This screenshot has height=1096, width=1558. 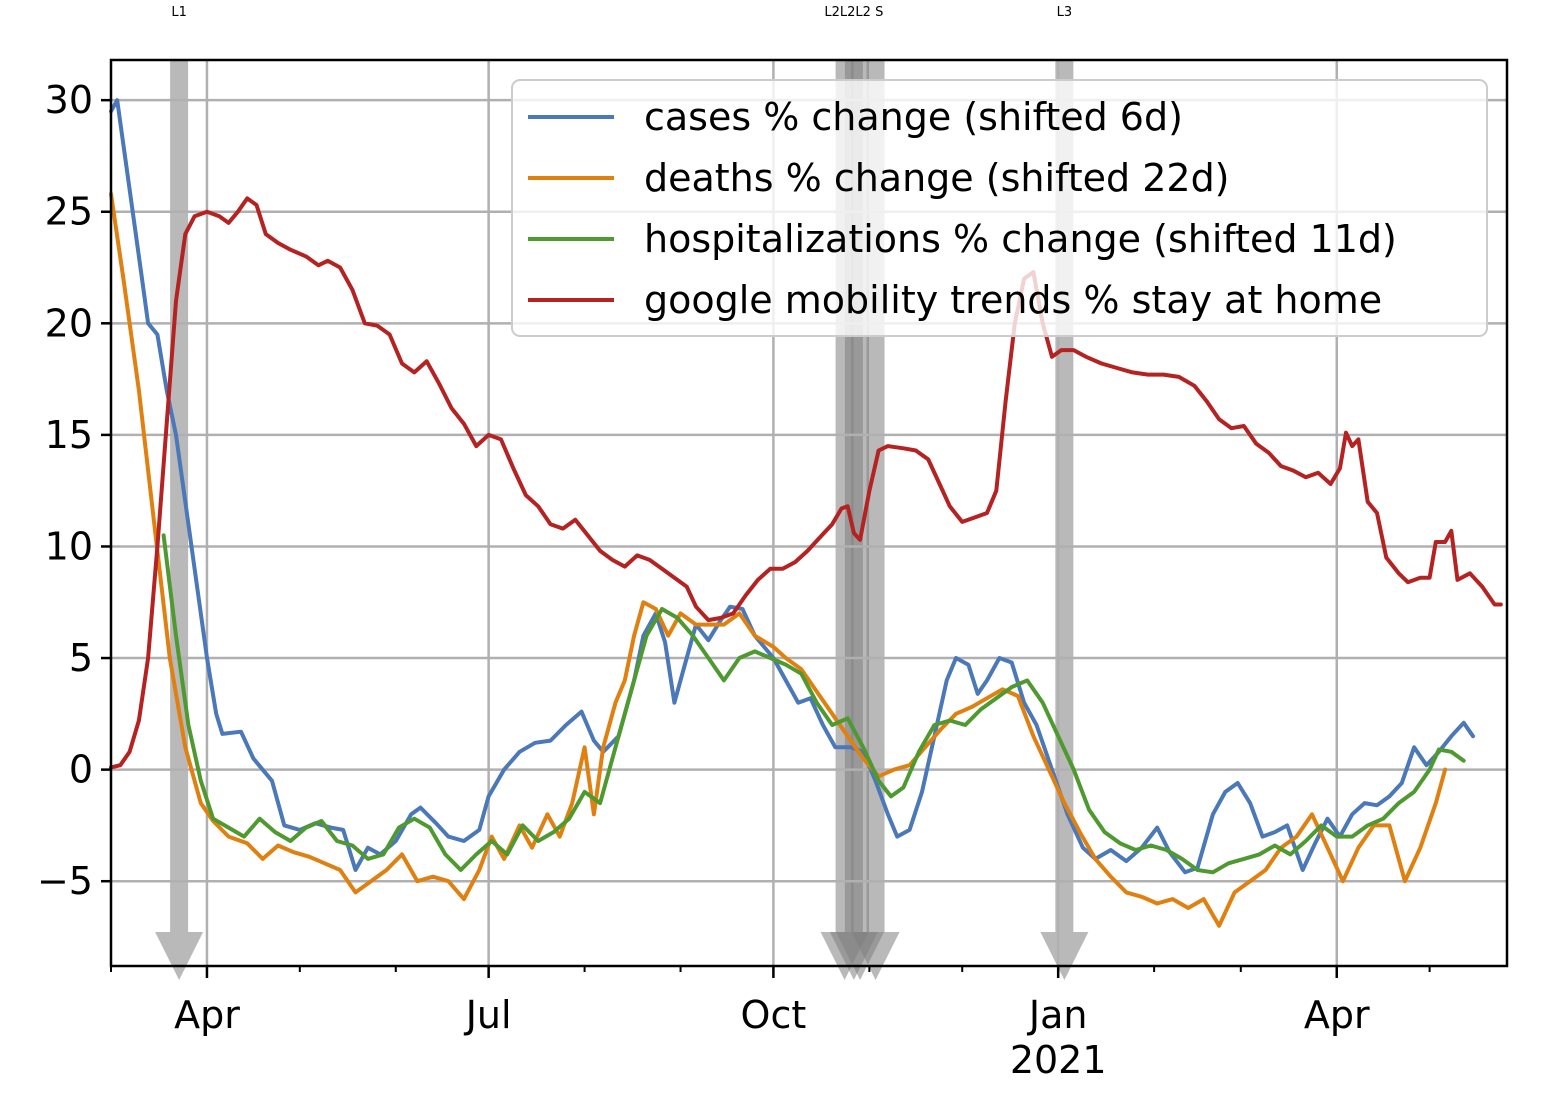 What do you see at coordinates (1013, 300) in the screenshot?
I see `legend-label-3: google mobility trends % stay at home` at bounding box center [1013, 300].